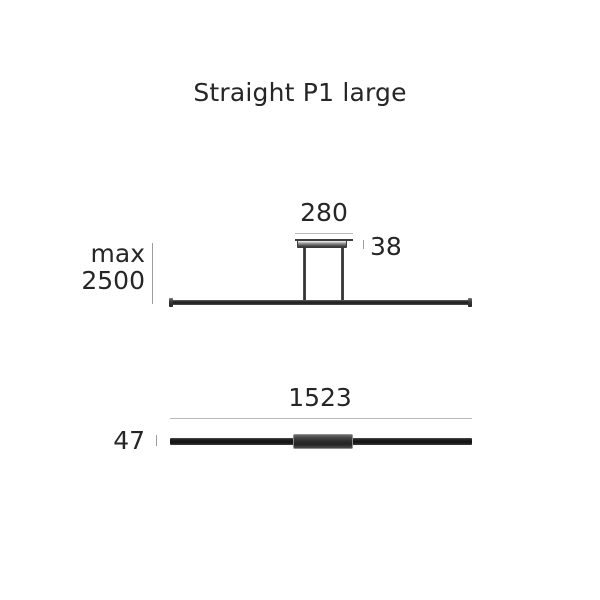 This screenshot has width=600, height=600. I want to click on luminaire-bar-end-cap-left, so click(171, 302).